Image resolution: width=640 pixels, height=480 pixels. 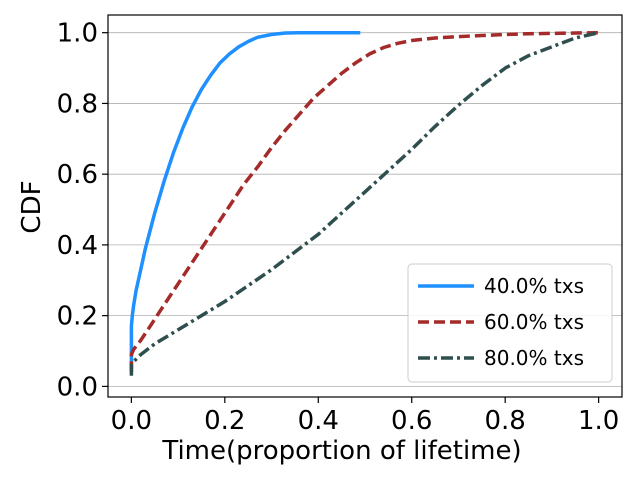 I want to click on legend-label-2: 60.0% txs, so click(x=534, y=322).